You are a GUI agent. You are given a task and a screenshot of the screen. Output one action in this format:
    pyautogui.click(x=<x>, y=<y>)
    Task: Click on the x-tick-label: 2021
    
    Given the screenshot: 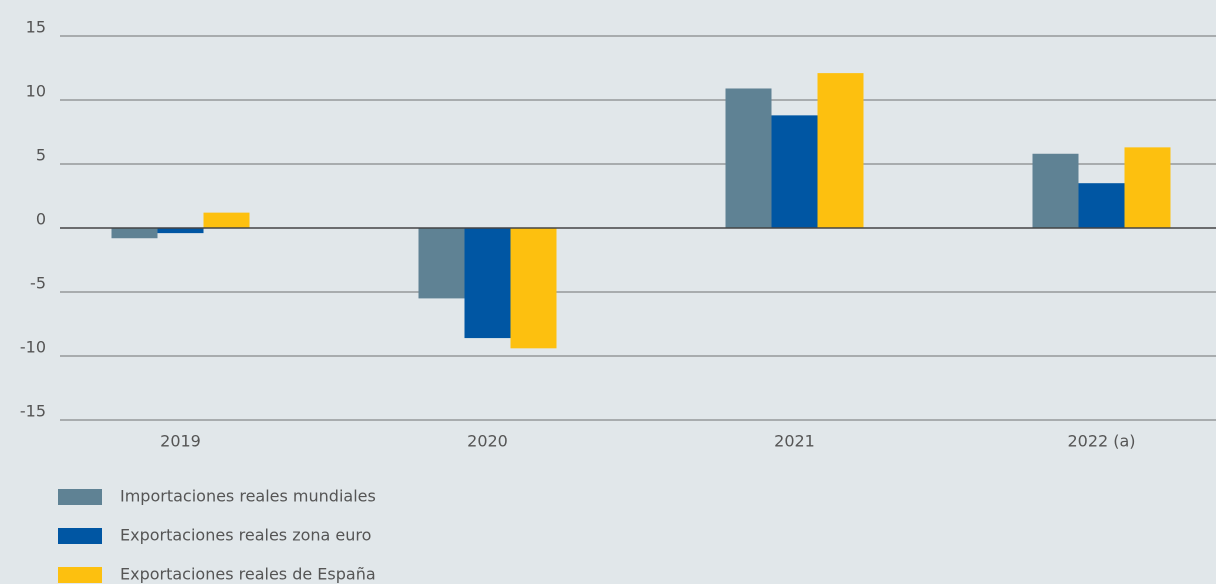 What is the action you would take?
    pyautogui.click(x=794, y=441)
    